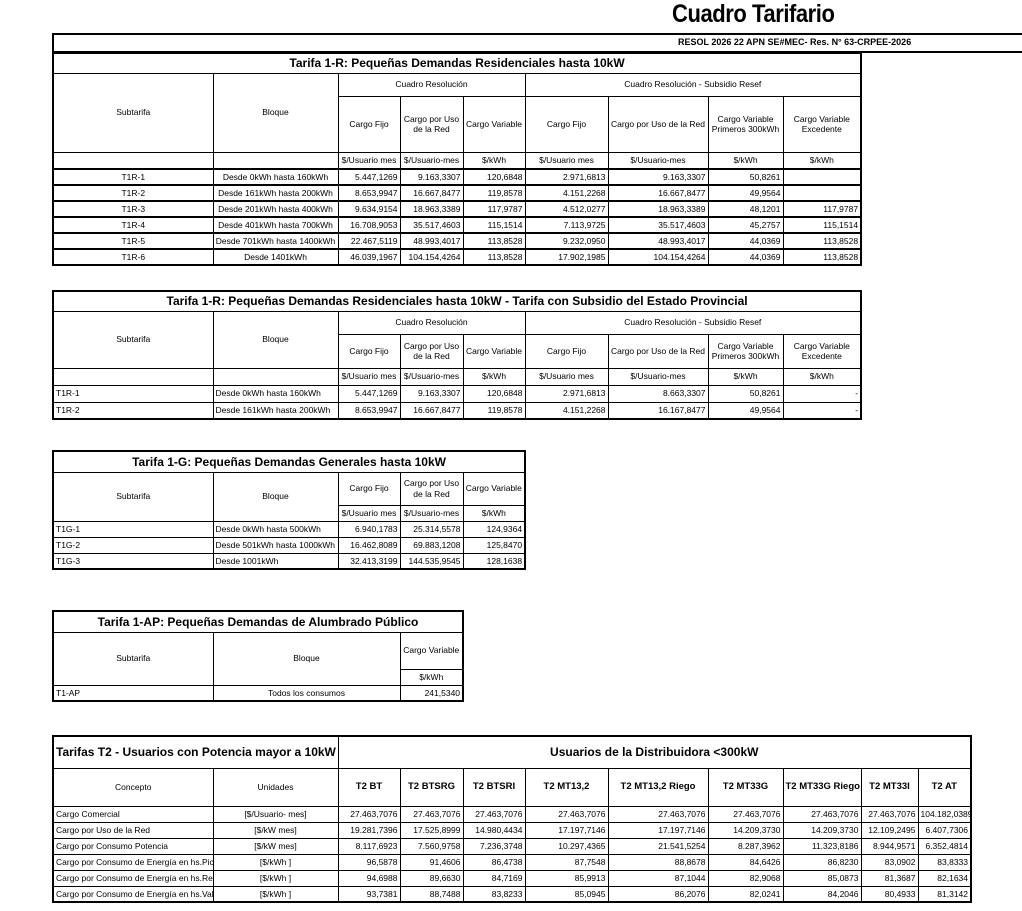  Describe the element at coordinates (494, 846) in the screenshot. I see `value-cell: 7.236,3748` at that location.